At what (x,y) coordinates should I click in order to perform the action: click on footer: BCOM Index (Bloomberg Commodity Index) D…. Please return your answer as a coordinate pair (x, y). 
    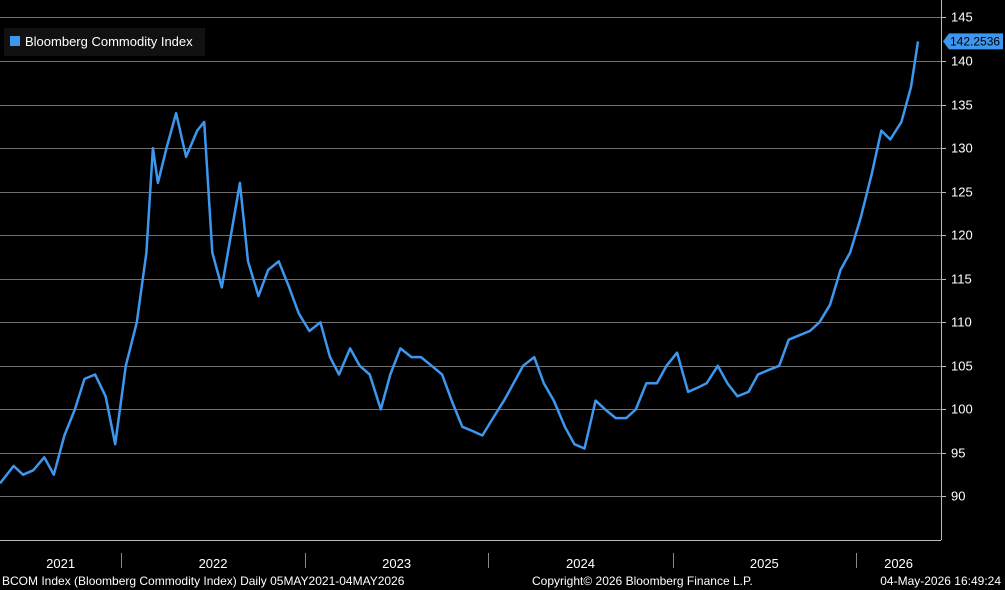
    Looking at the image, I should click on (502, 581).